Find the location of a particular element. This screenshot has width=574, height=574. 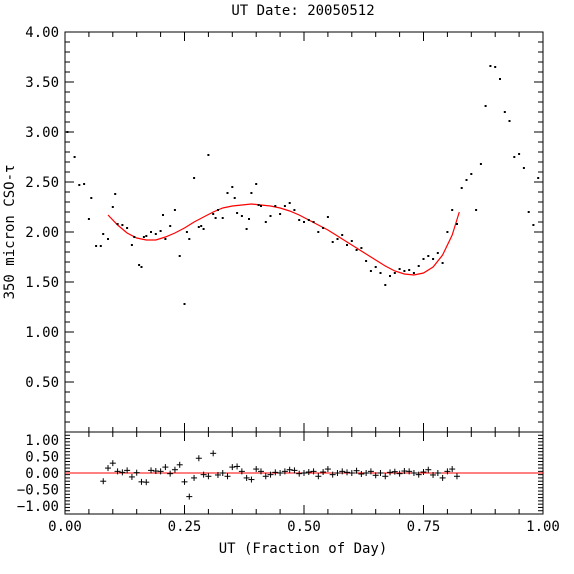

x-tick-label: 1.00 is located at coordinates (543, 527).